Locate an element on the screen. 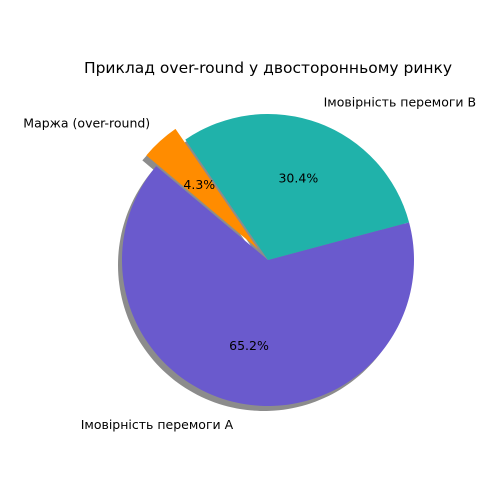 The image size is (500, 500). pie-slice-label-1: Імовірність перемоги A is located at coordinates (157, 424).